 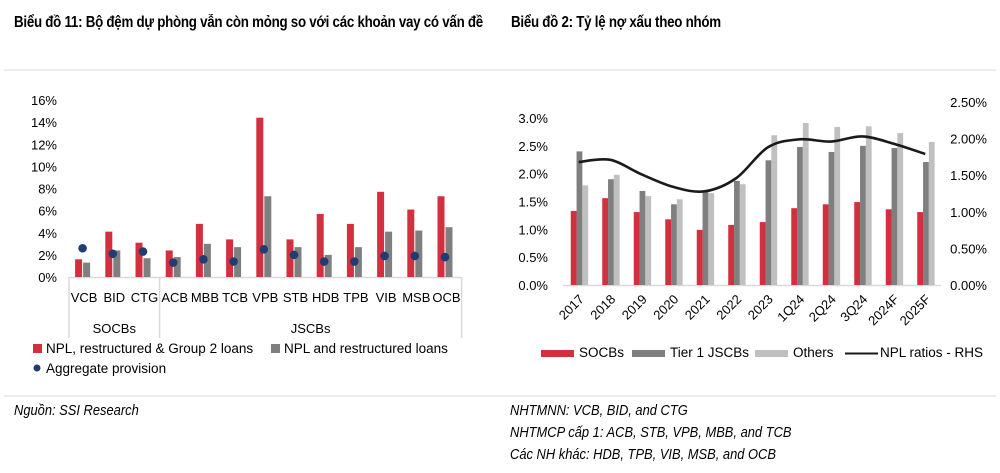 I want to click on x-tick-label: VIB, so click(x=386, y=297).